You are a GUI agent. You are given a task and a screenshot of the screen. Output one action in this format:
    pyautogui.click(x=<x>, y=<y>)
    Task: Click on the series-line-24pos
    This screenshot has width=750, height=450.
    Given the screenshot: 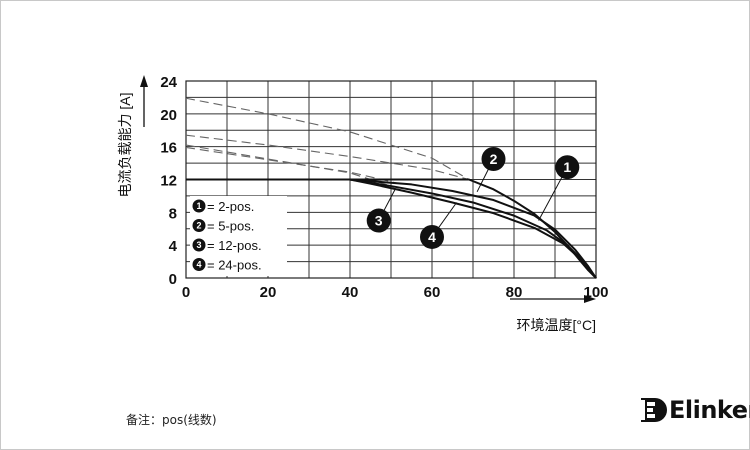 What is the action you would take?
    pyautogui.click(x=391, y=228)
    